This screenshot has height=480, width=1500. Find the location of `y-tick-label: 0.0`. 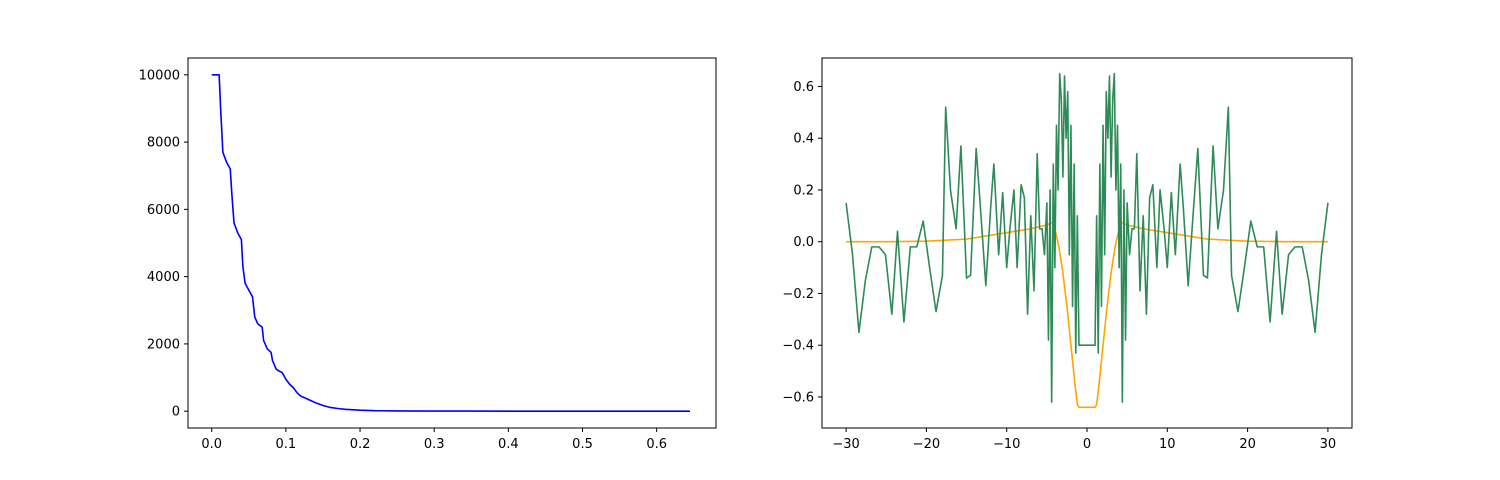

y-tick-label: 0.0 is located at coordinates (803, 242).